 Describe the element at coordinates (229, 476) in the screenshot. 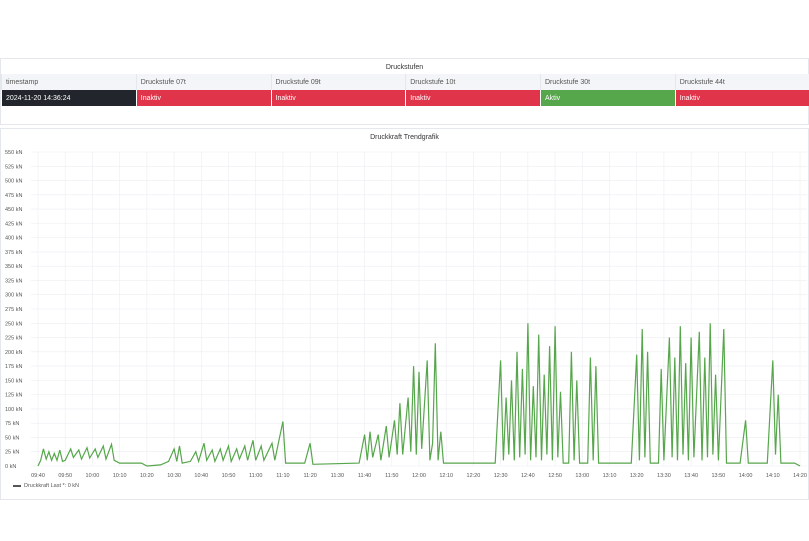

I see `x-tick-label: 10:50` at that location.